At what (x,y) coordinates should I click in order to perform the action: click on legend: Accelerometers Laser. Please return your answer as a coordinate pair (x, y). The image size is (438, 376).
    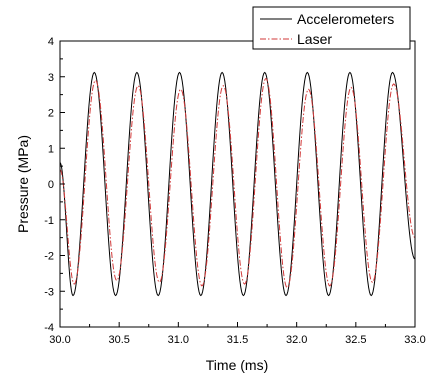
    Looking at the image, I should click on (331, 28).